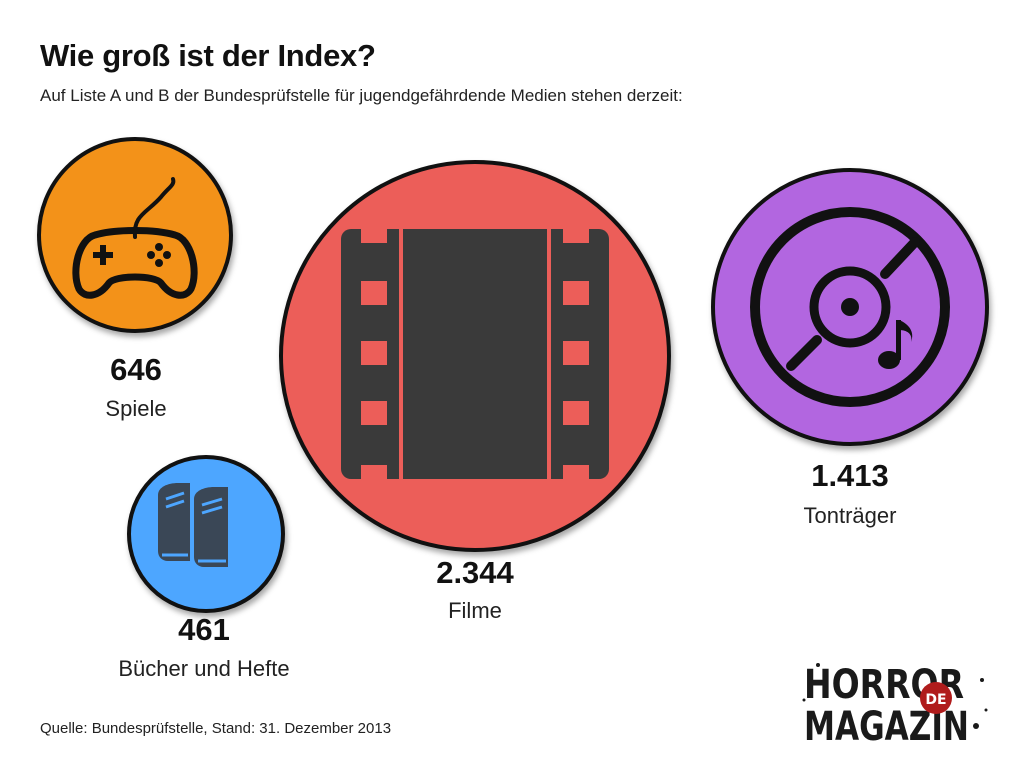 The width and height of the screenshot is (1024, 768). What do you see at coordinates (208, 55) in the screenshot?
I see `page-title: Wie groß ist der Index?` at bounding box center [208, 55].